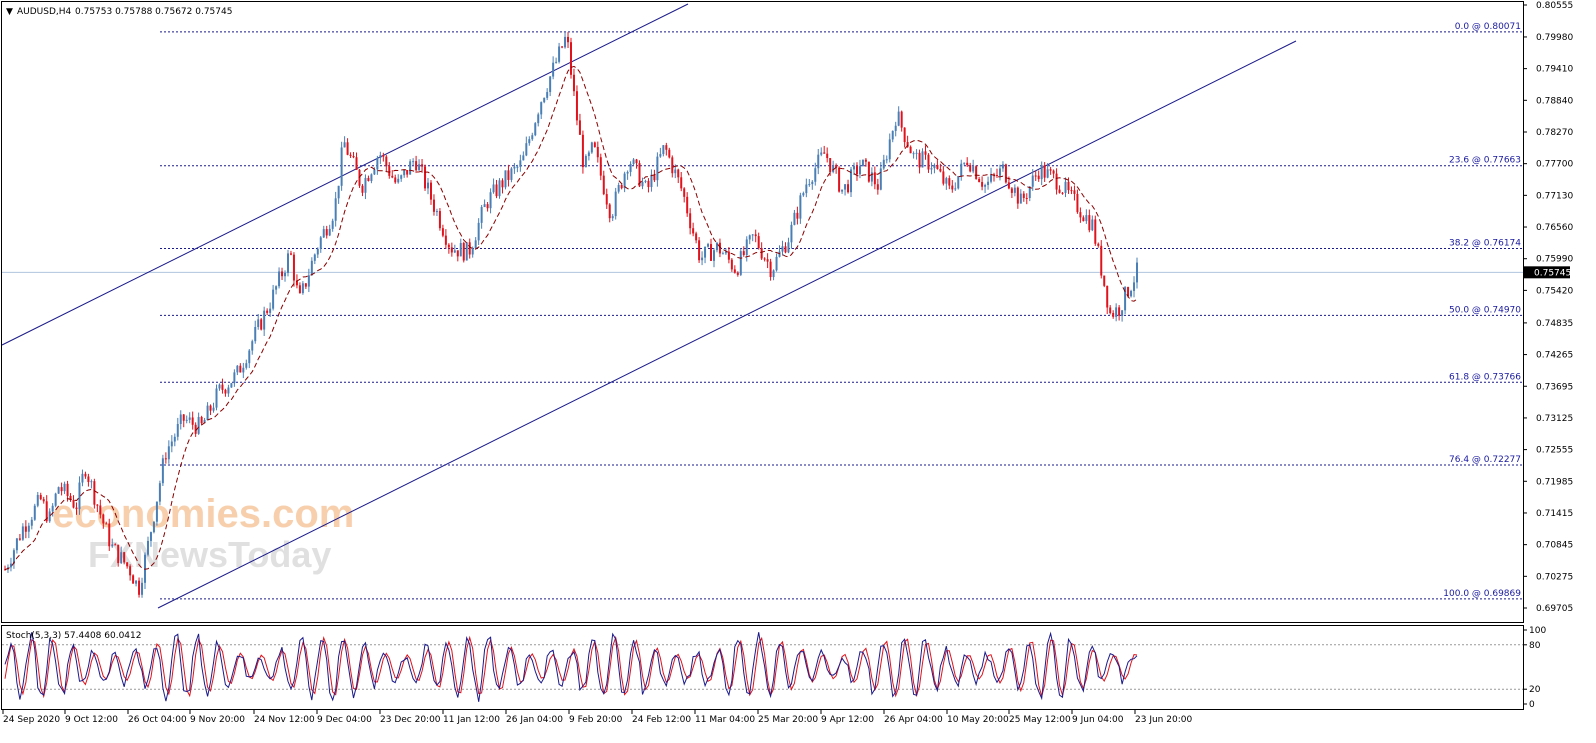 This screenshot has width=1596, height=743. What do you see at coordinates (1554, 101) in the screenshot?
I see `price-tick-label: 0.78840` at bounding box center [1554, 101].